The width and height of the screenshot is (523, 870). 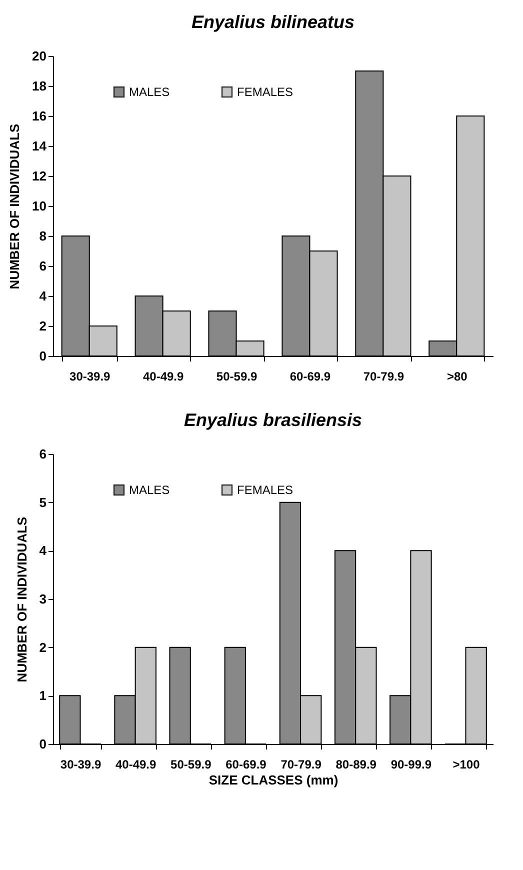 What do you see at coordinates (39, 206) in the screenshot?
I see `y-tick-label: 10` at bounding box center [39, 206].